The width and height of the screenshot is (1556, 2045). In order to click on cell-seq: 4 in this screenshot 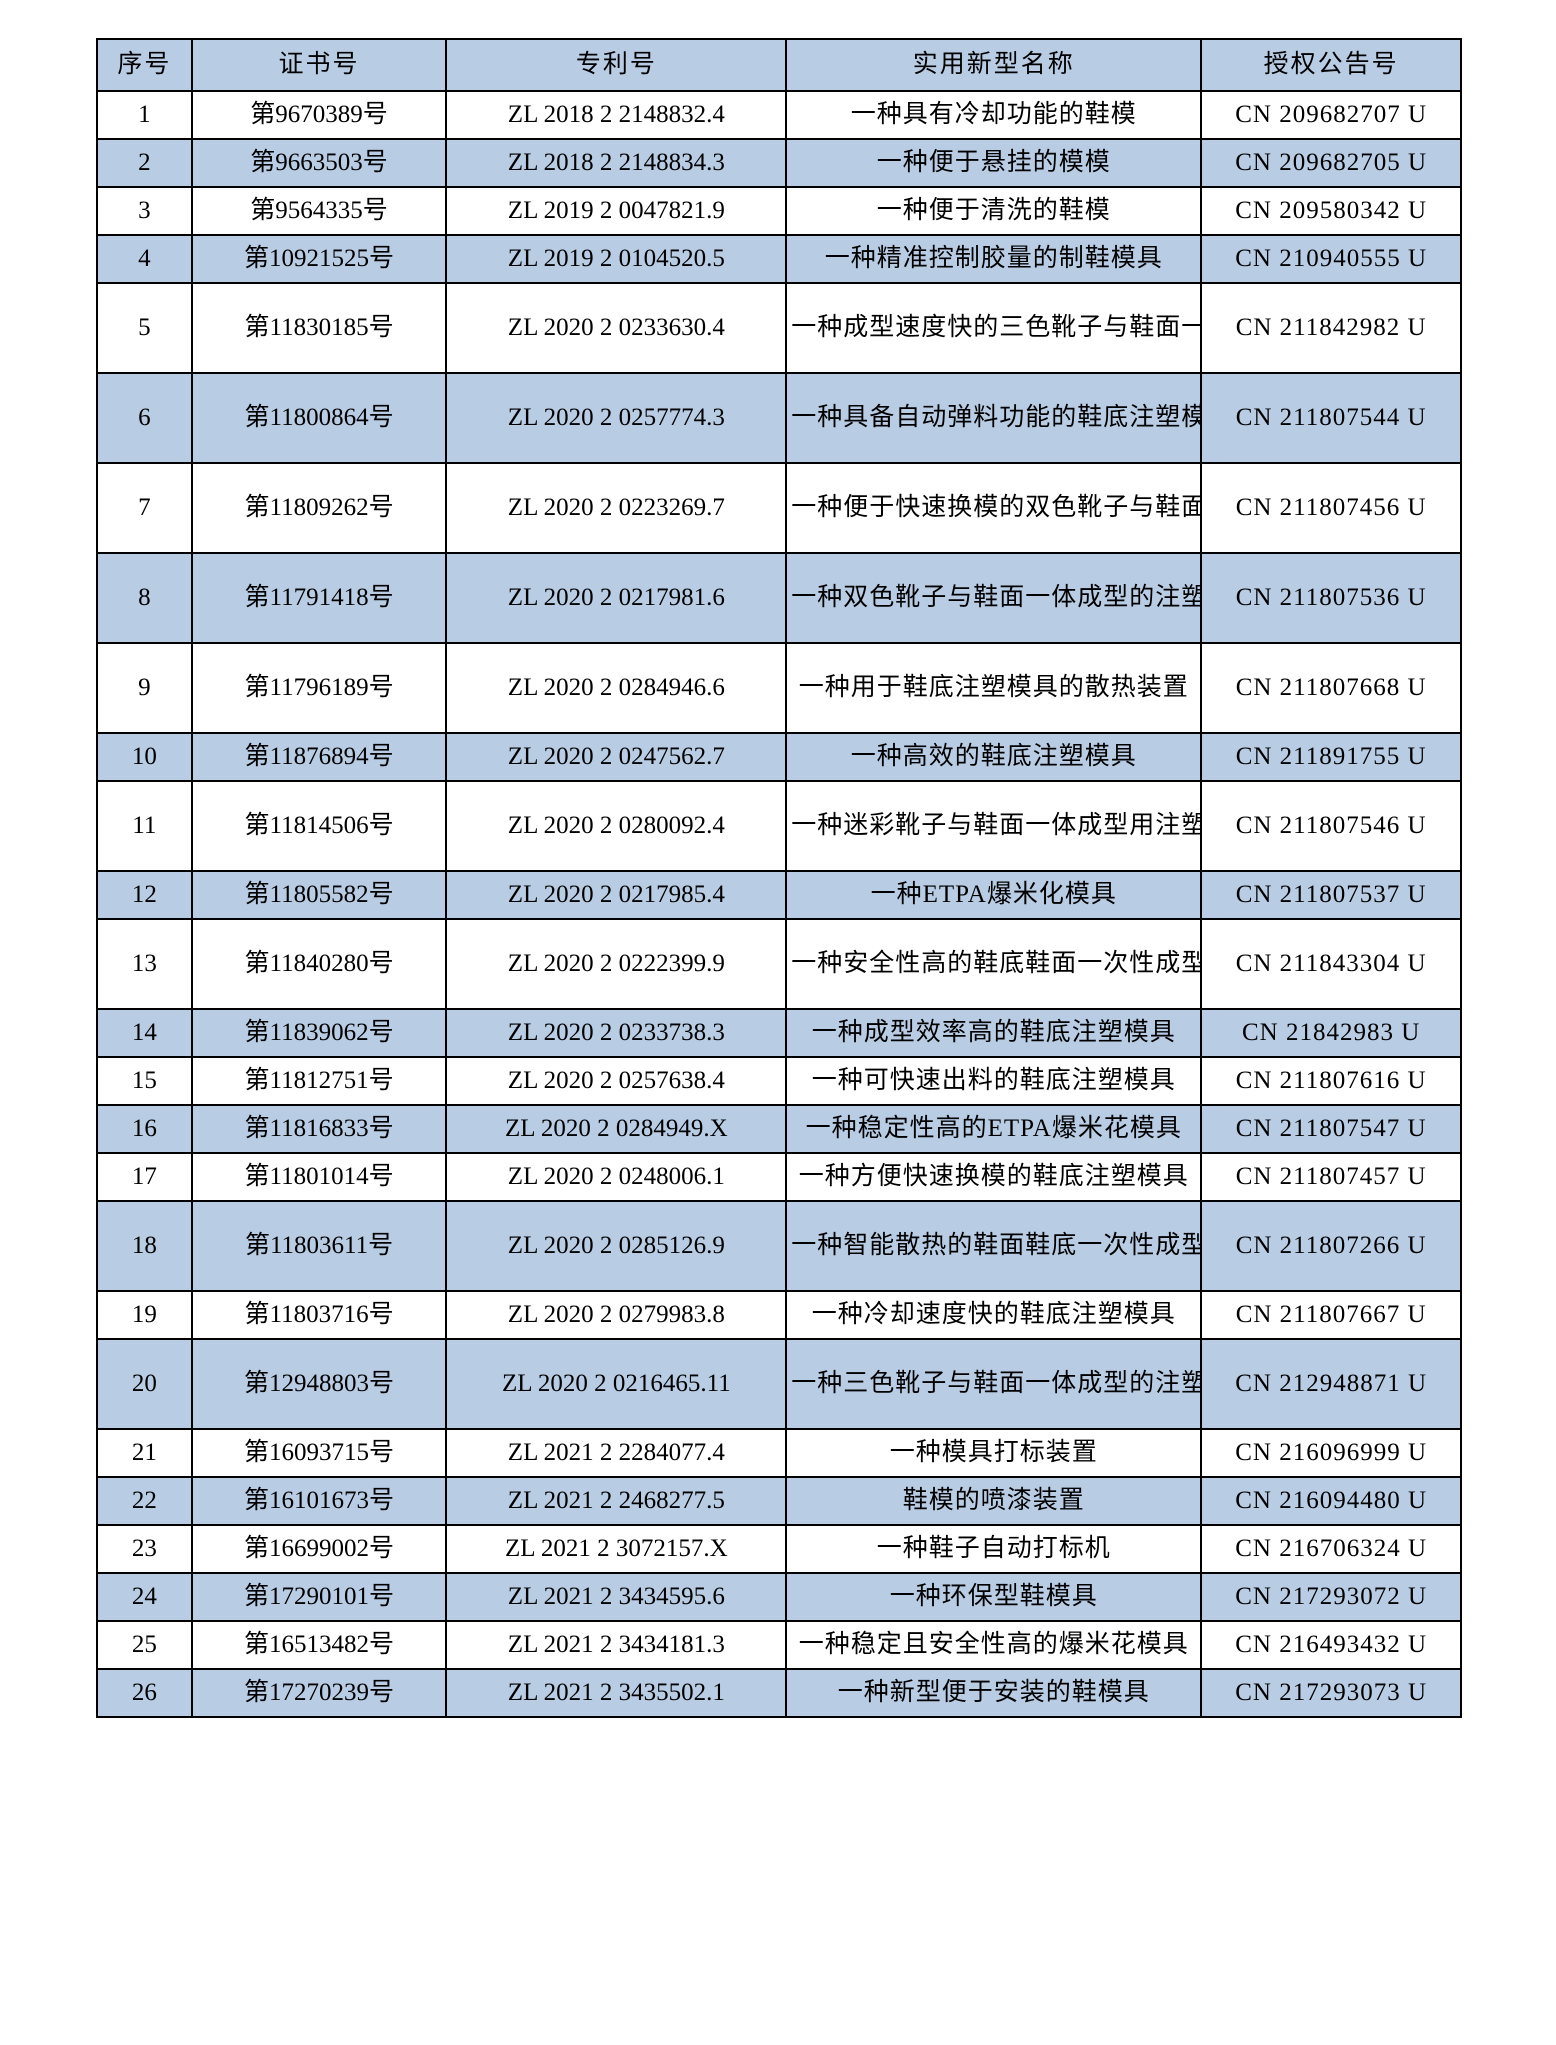, I will do `click(144, 259)`.